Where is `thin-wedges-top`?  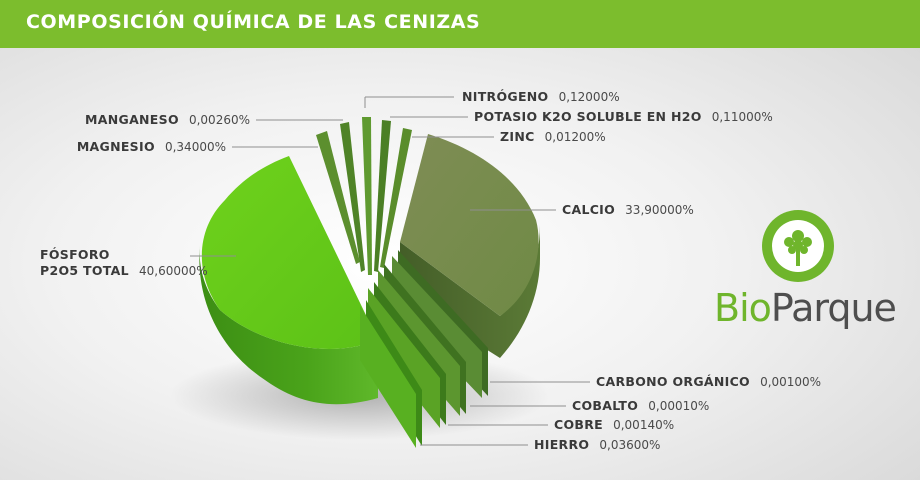 thin-wedges-top is located at coordinates (364, 196).